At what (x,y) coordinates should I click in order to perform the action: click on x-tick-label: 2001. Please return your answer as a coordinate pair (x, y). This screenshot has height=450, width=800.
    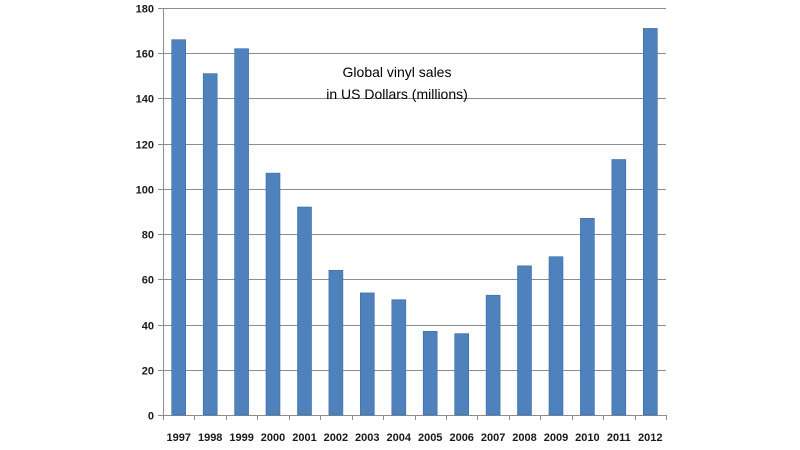
    Looking at the image, I should click on (304, 438).